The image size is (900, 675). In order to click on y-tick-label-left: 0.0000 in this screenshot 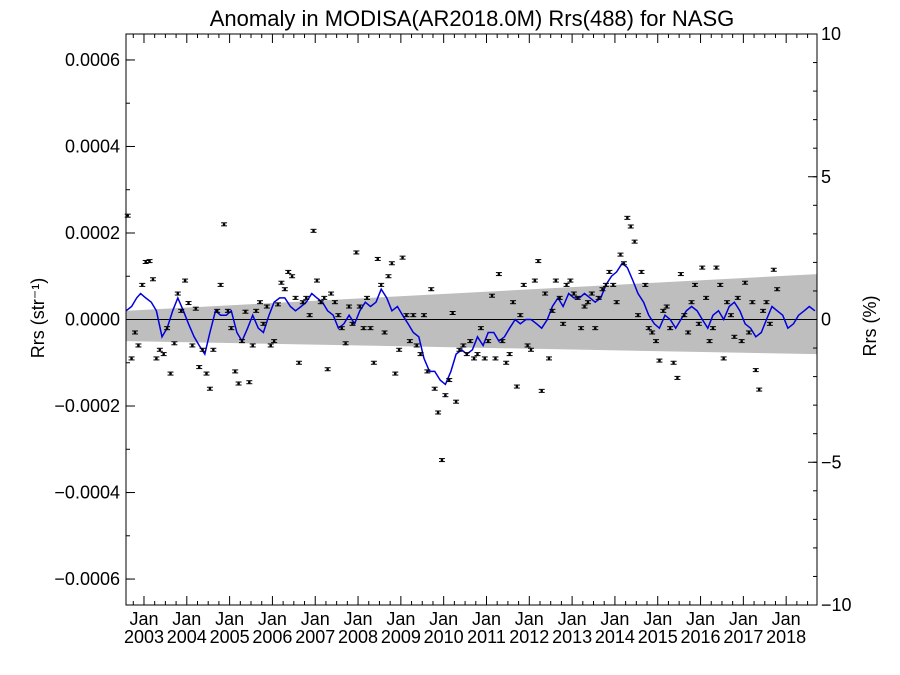, I will do `click(92, 320)`.